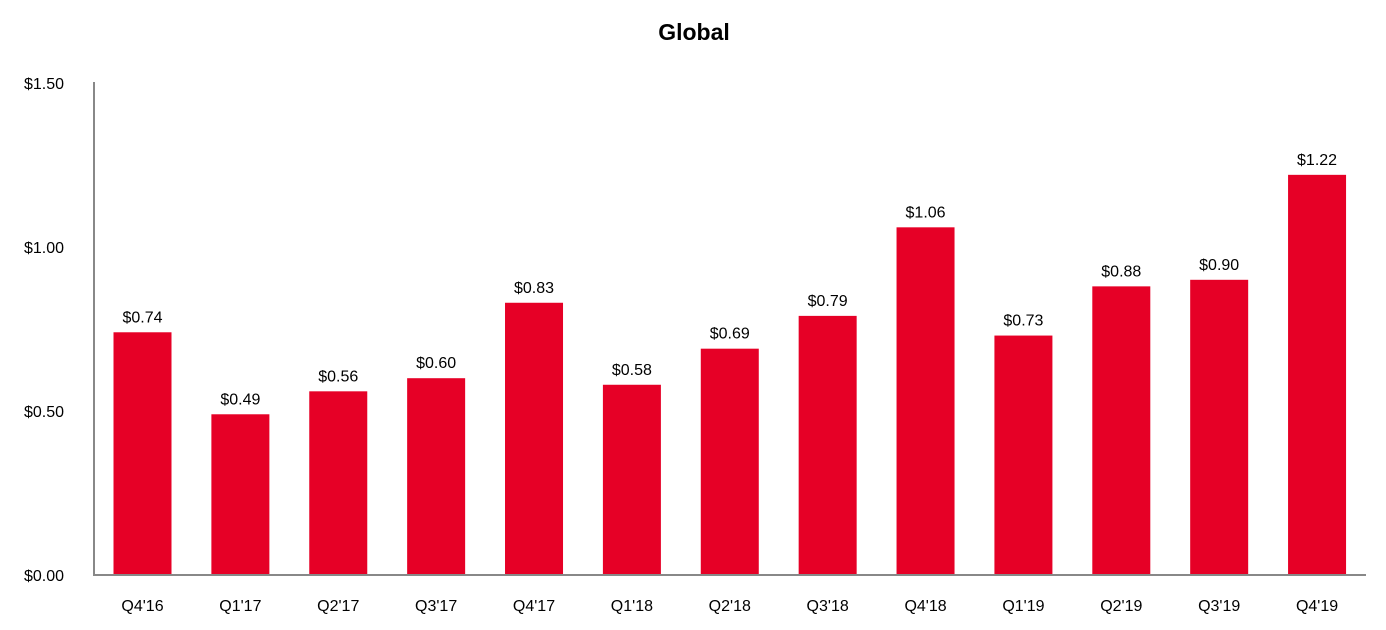  Describe the element at coordinates (632, 606) in the screenshot. I see `x-tick-label: Q1'18` at that location.